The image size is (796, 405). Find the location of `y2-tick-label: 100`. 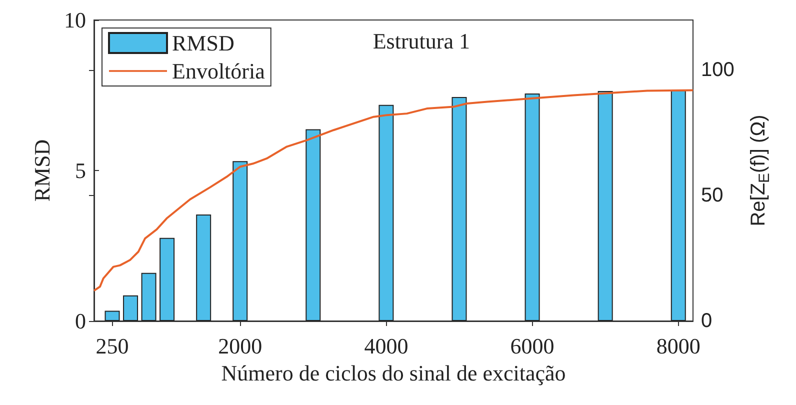

y2-tick-label: 100 is located at coordinates (717, 70).